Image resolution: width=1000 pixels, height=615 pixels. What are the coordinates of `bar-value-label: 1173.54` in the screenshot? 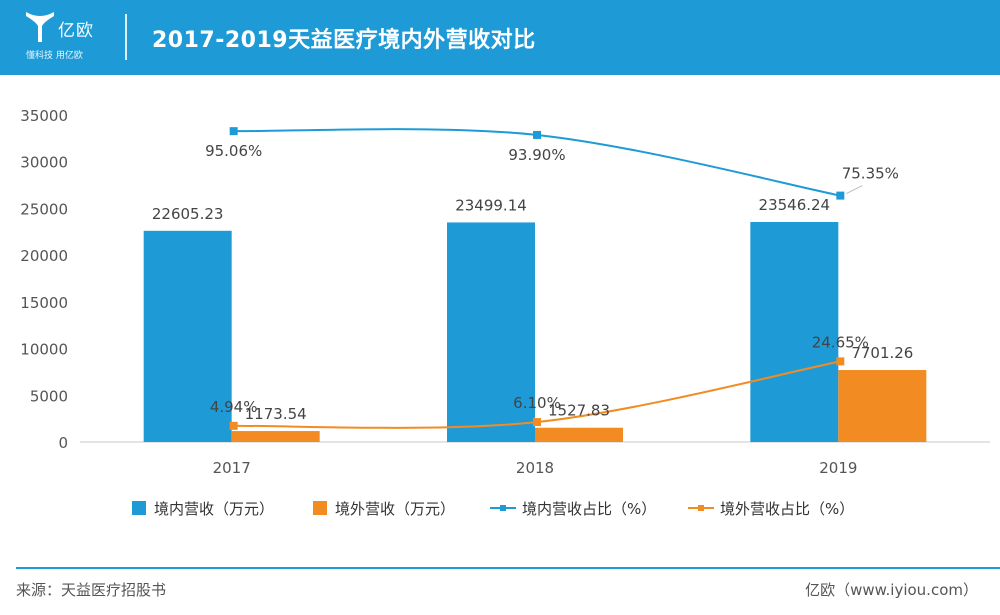 It's located at (276, 414).